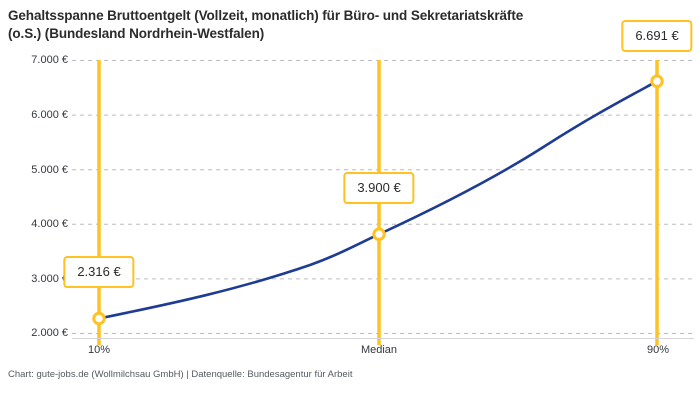  I want to click on data-point-p90, so click(657, 81).